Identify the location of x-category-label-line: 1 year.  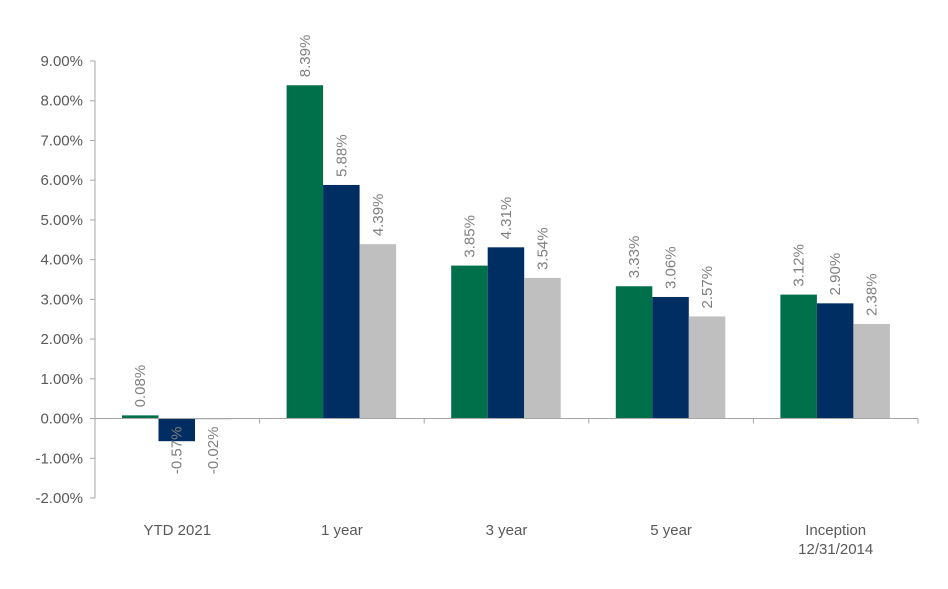
(342, 530).